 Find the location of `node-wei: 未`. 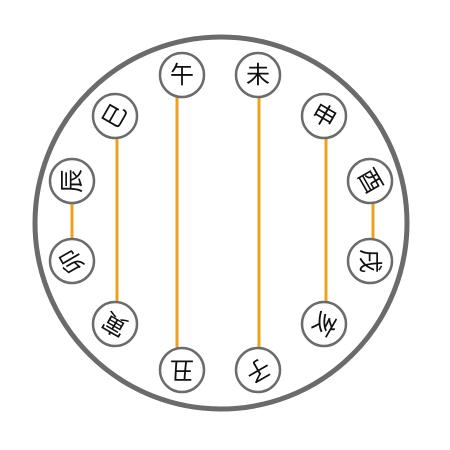

node-wei: 未 is located at coordinates (258, 75).